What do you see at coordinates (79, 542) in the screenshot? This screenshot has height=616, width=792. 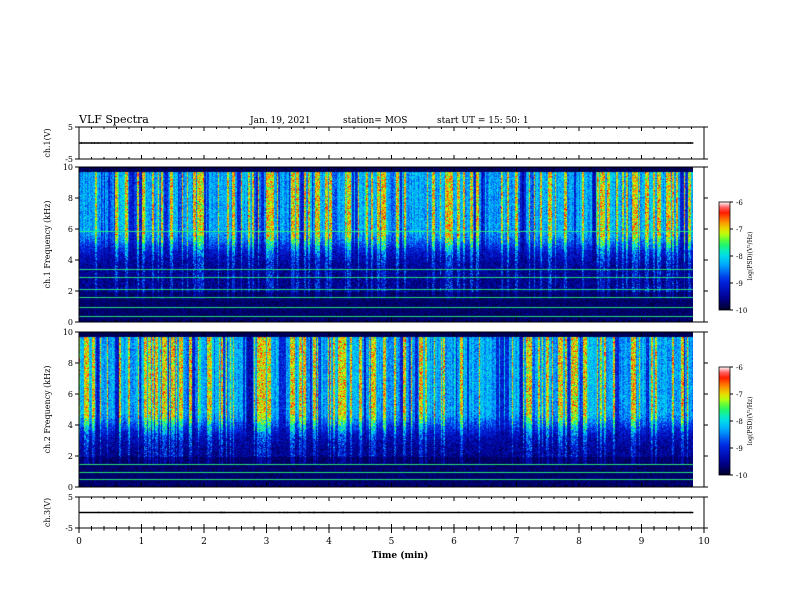 I see `x-tick-label: 0` at bounding box center [79, 542].